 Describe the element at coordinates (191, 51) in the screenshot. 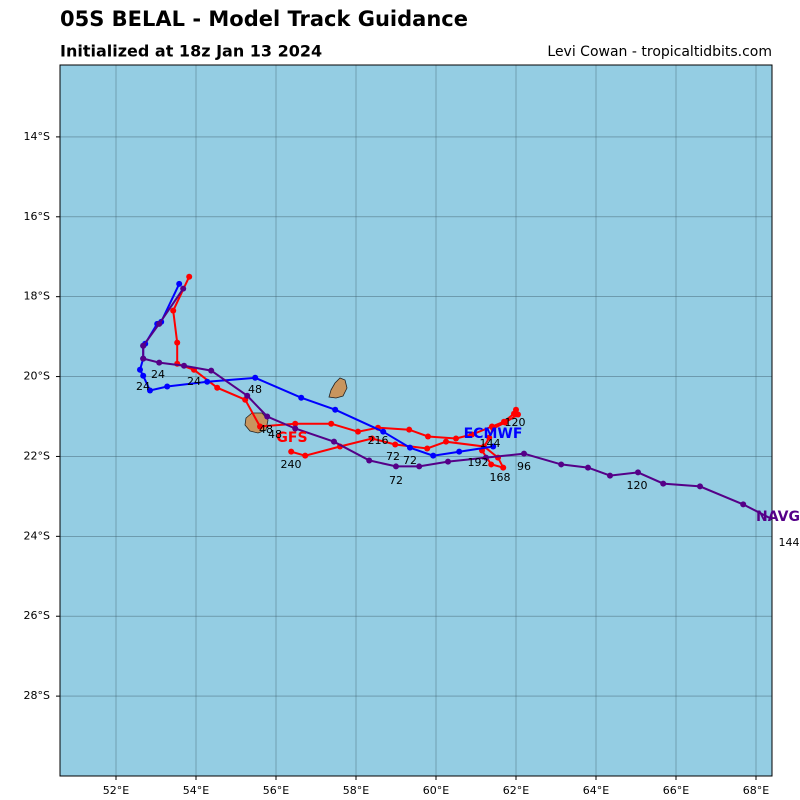

I see `chart-subtitle: Initialized at 18z Jan 13 2024` at that location.